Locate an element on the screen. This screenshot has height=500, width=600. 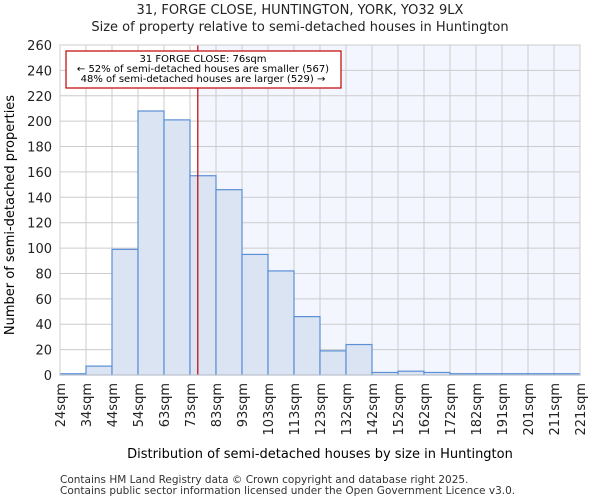
x-tick-label: 172sqm is located at coordinates (451, 409).